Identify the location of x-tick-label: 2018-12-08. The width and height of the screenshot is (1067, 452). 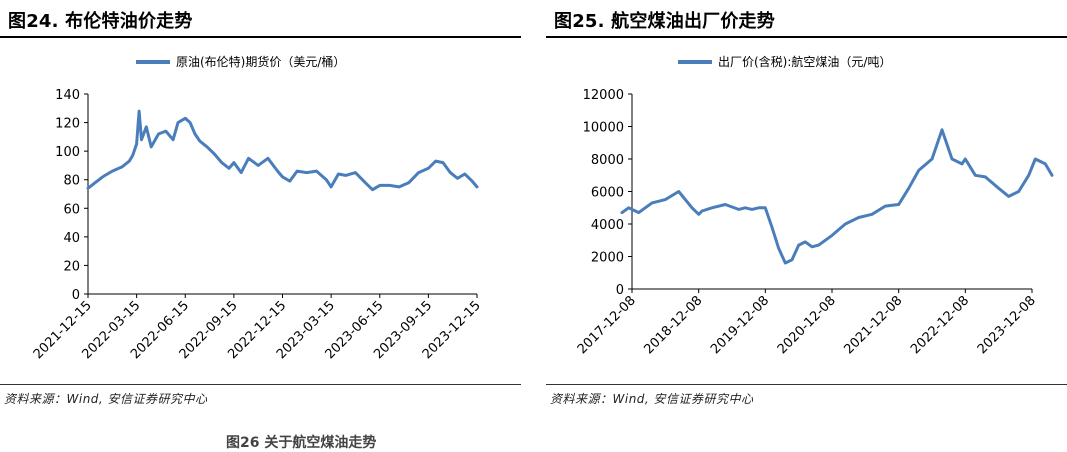
(673, 325).